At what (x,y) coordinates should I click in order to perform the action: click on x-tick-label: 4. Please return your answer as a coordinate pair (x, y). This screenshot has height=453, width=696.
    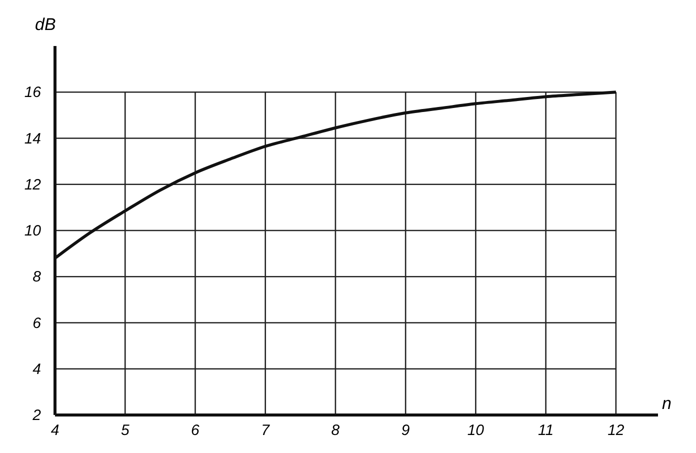
    Looking at the image, I should click on (55, 430).